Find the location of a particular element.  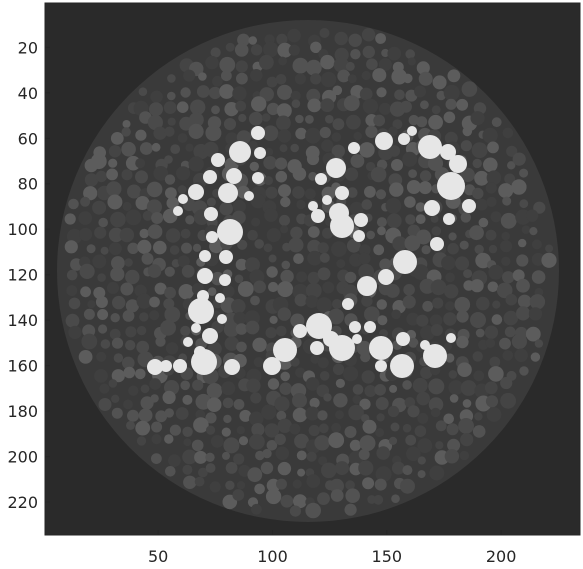

y-tick-label: 140 is located at coordinates (22, 320).